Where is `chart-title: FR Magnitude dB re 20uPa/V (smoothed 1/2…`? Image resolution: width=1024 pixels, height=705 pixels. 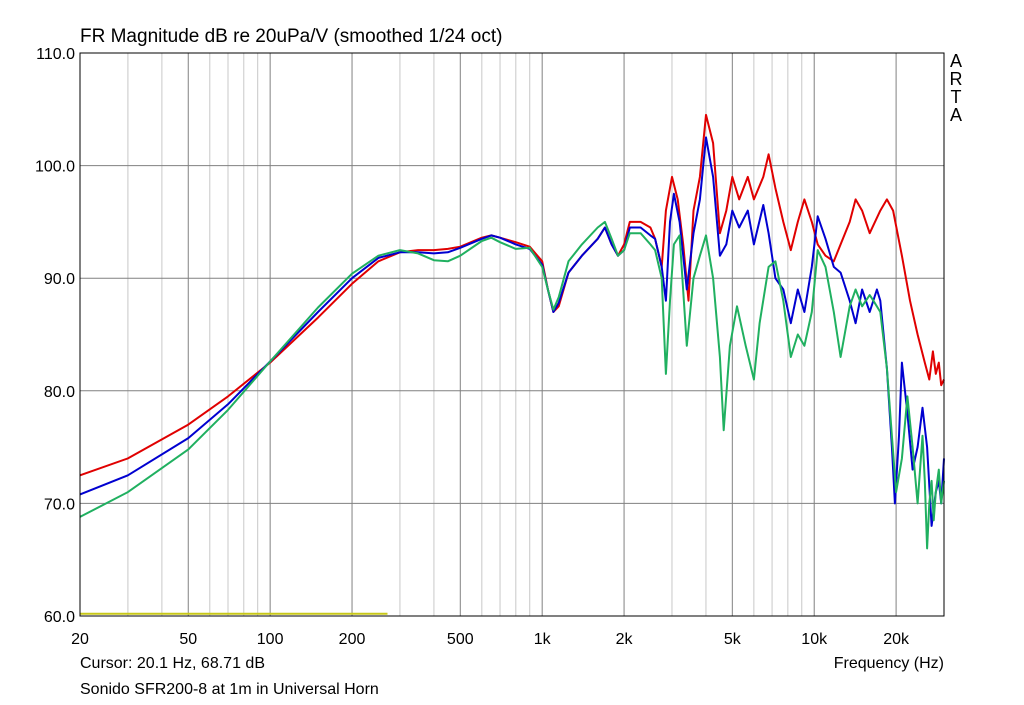
chart-title: FR Magnitude dB re 20uPa/V (smoothed 1/2… is located at coordinates (291, 36).